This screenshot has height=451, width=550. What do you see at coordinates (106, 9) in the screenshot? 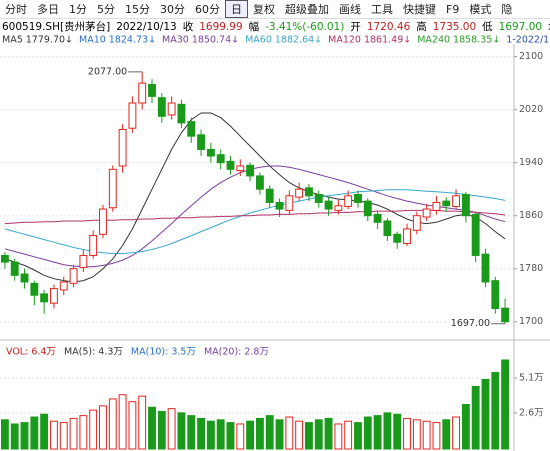
I see `toolbar-button: 5分` at bounding box center [106, 9].